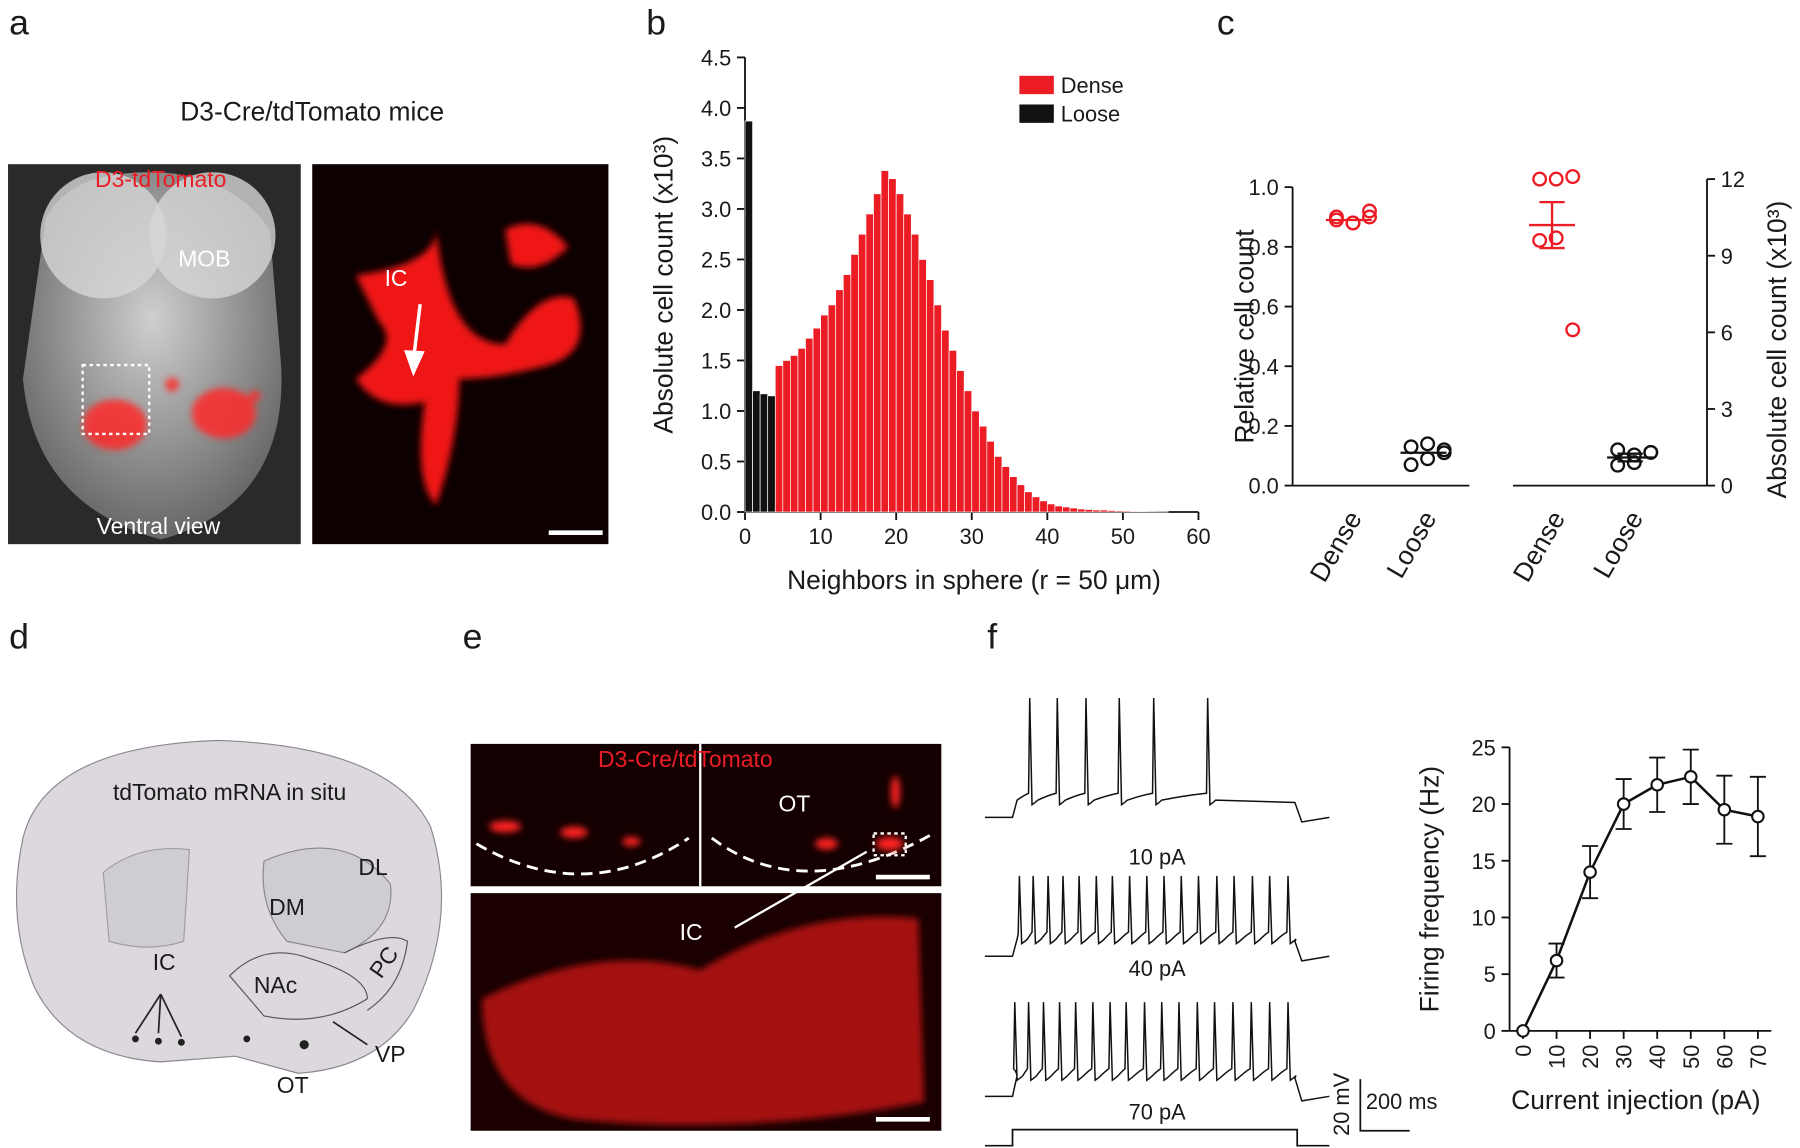 This screenshot has height=1148, width=1800. I want to click on brain-photo, so click(154, 354).